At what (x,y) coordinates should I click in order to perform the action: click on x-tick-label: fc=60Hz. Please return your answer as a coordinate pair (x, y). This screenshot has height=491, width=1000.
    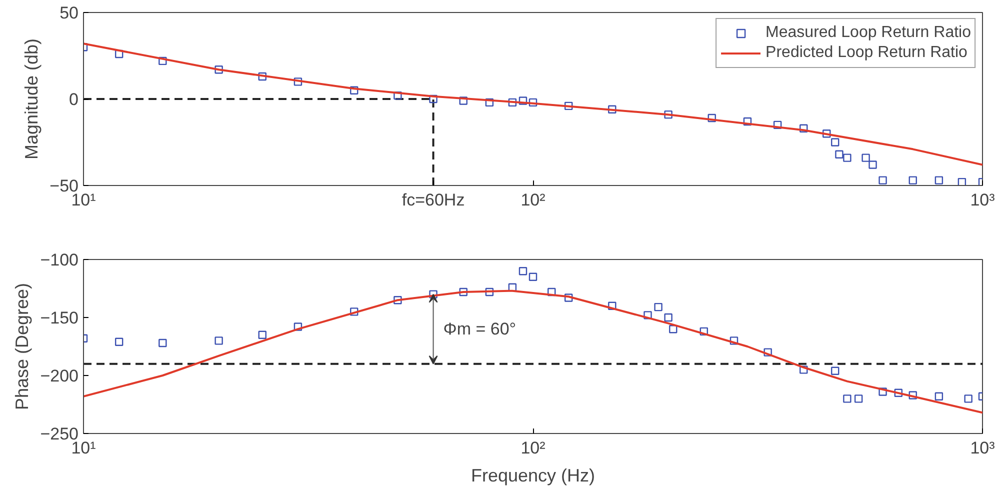
    Looking at the image, I should click on (433, 200).